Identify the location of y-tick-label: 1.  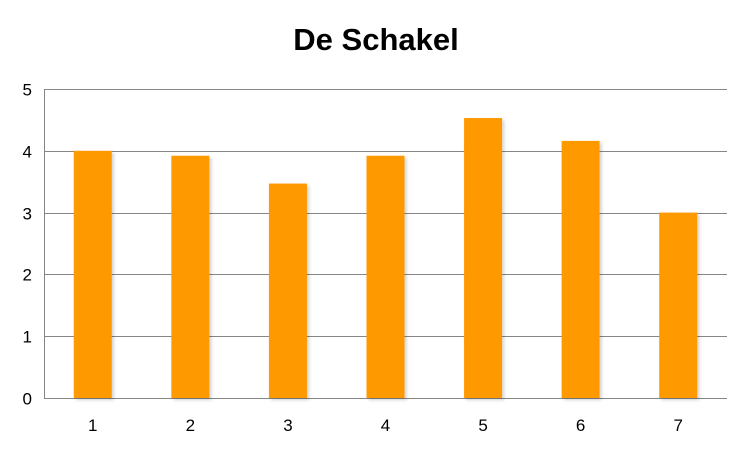
(27, 337).